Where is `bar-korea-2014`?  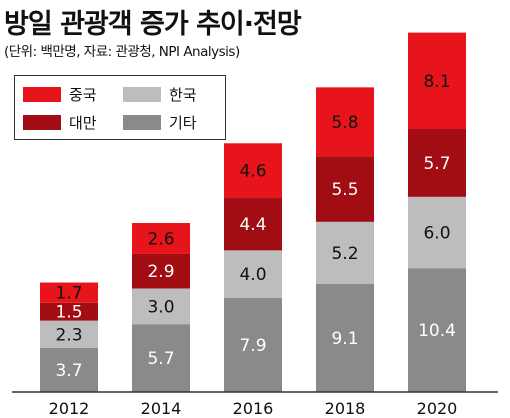 bar-korea-2014 is located at coordinates (161, 306).